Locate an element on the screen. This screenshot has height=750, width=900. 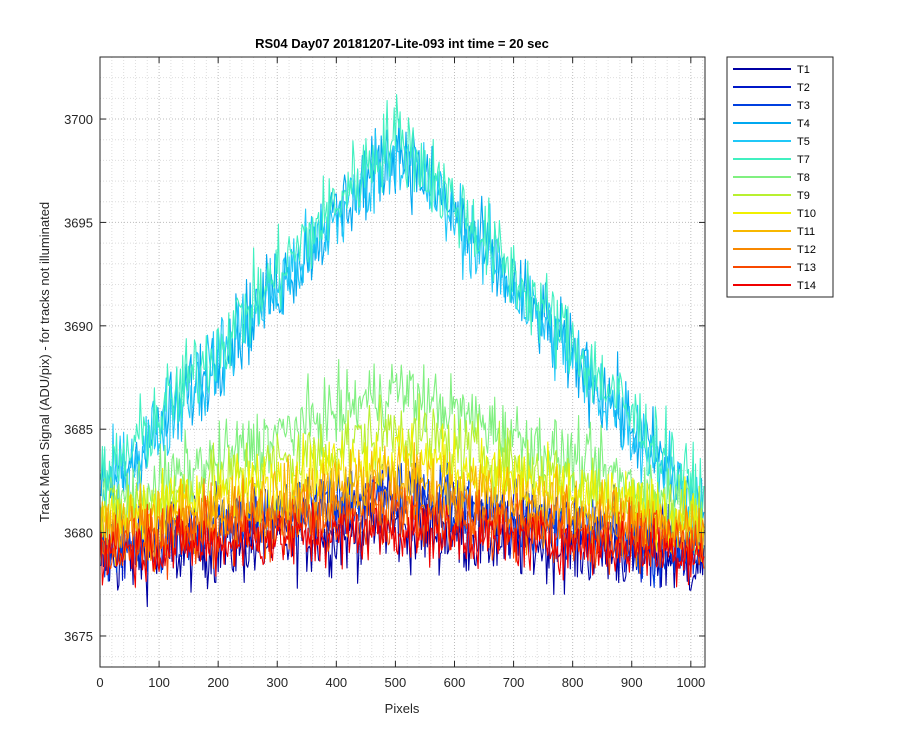
legend-label-T5: T5 is located at coordinates (803, 142).